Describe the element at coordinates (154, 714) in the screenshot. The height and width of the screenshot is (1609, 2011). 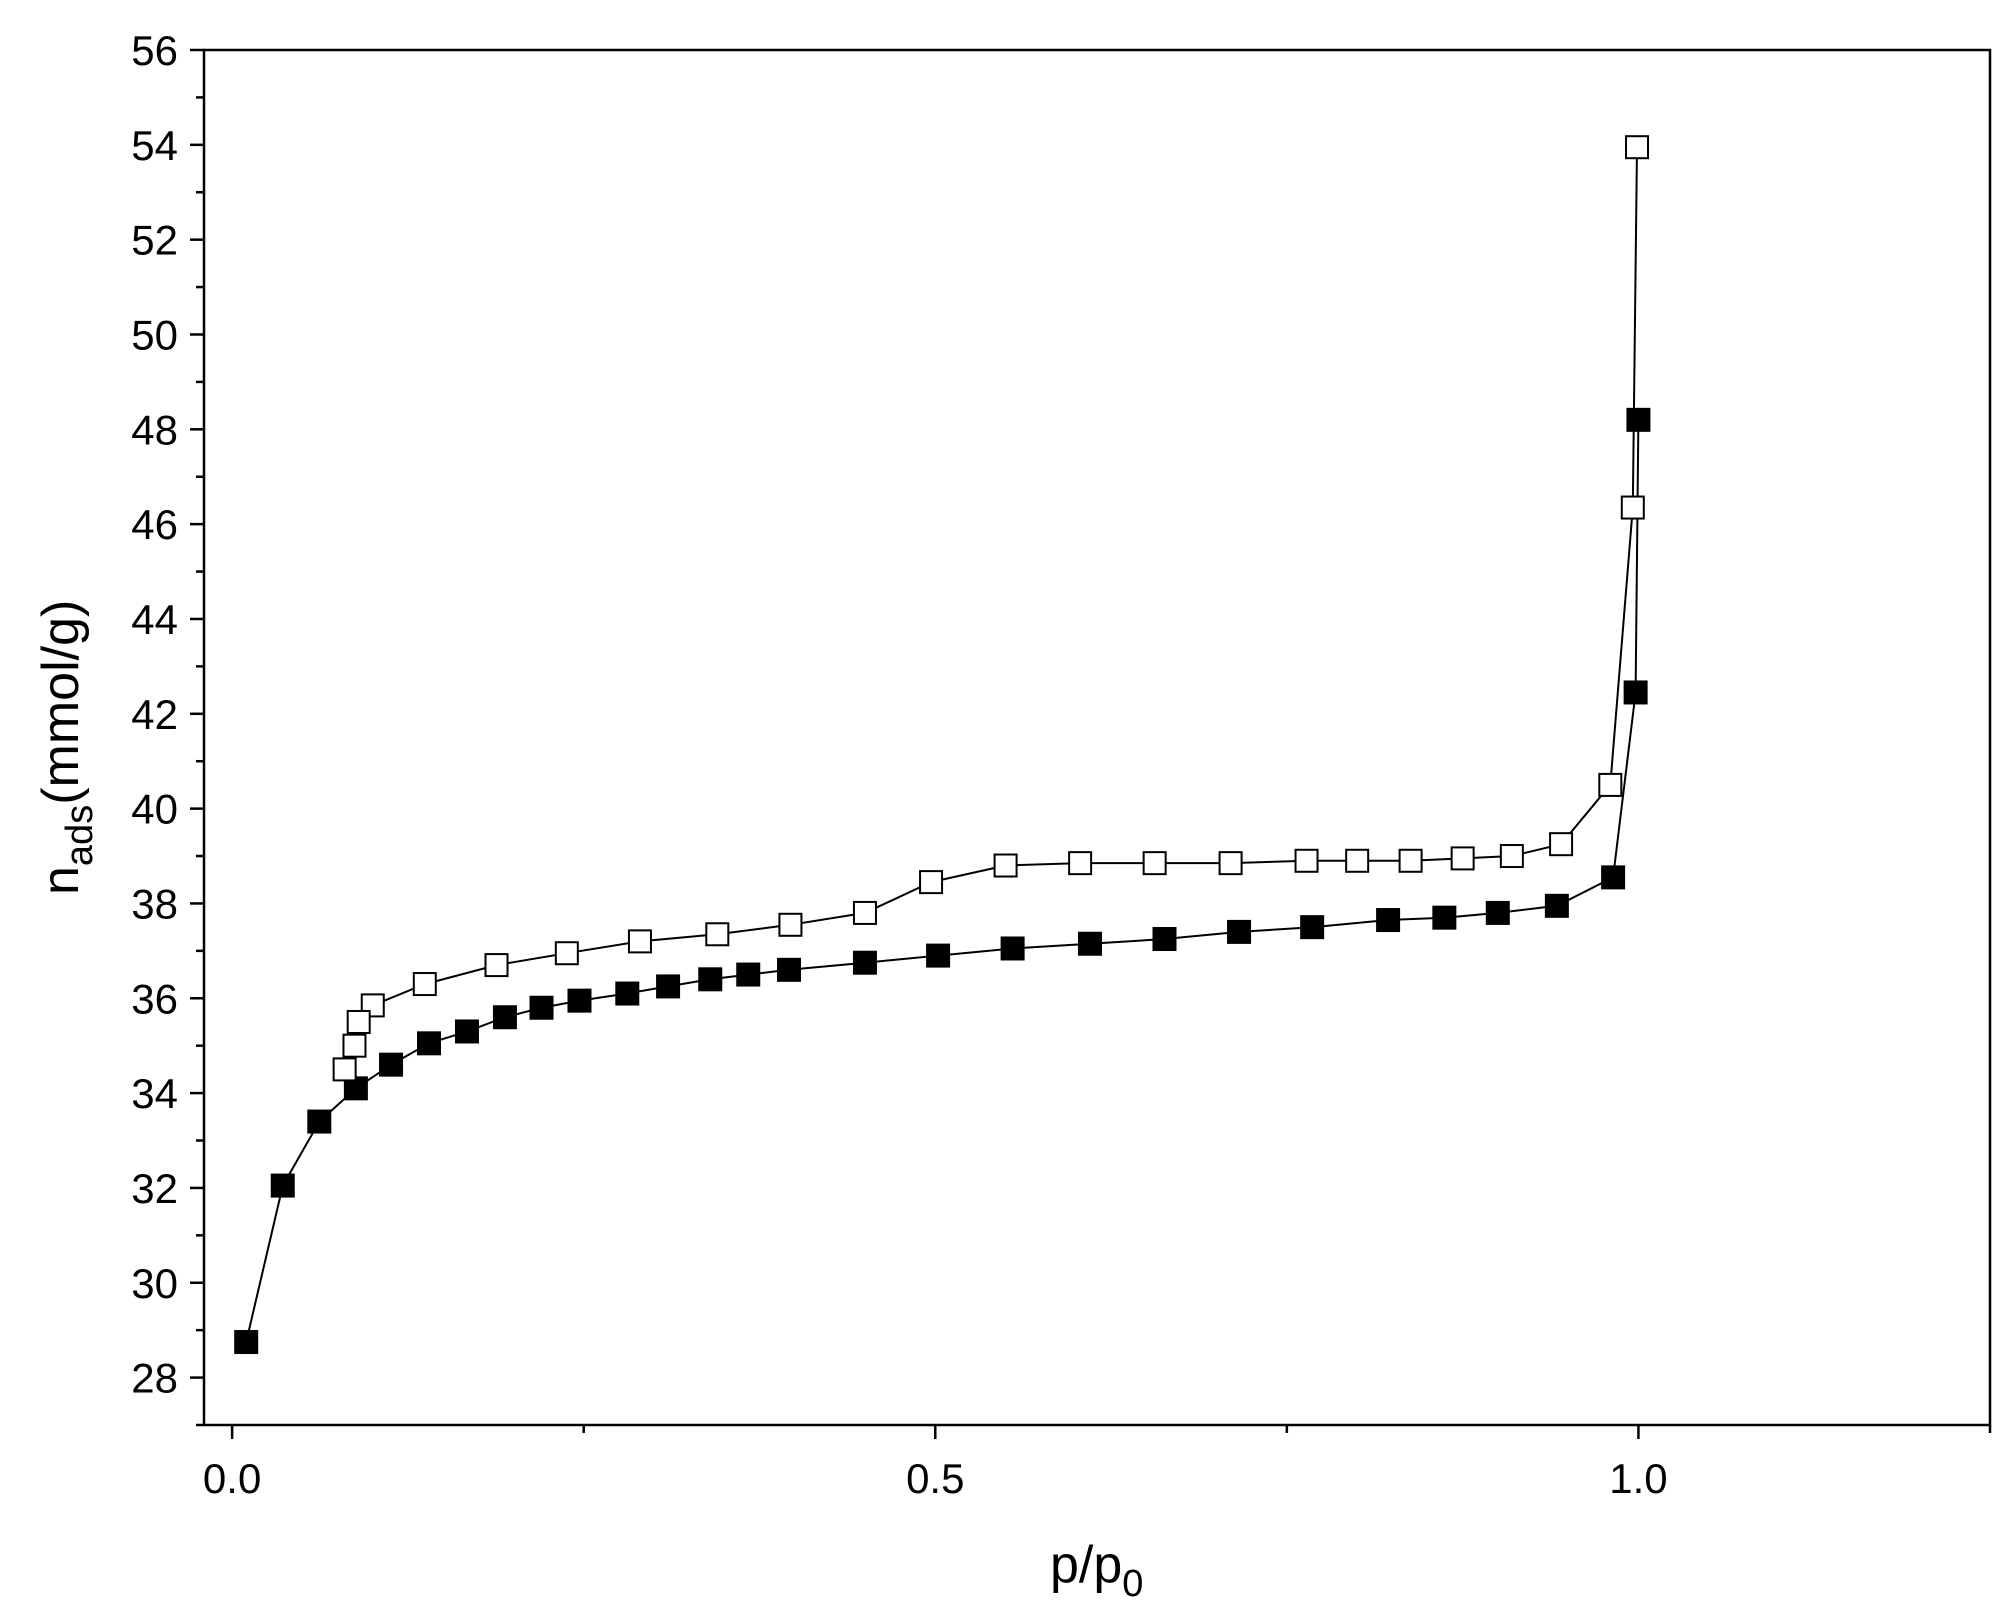
I see `y-tick-label: 42` at that location.